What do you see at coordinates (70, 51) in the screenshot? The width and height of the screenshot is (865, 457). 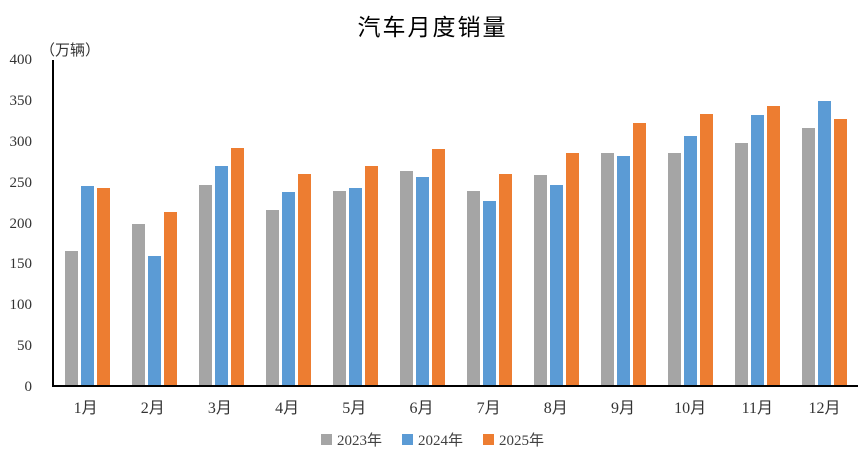 I see `y-axis-unit-label: （万辆）` at bounding box center [70, 51].